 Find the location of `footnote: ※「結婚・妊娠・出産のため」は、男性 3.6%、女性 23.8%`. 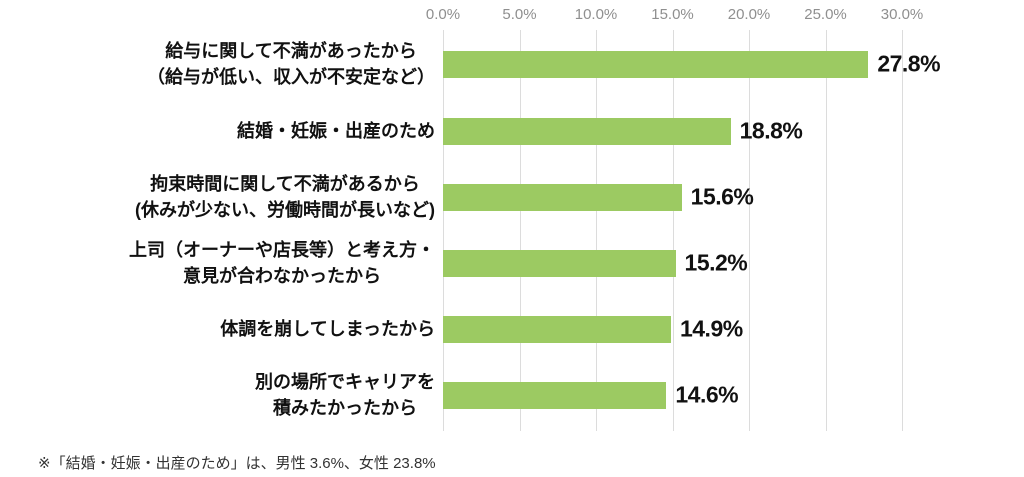

footnote: ※「結婚・妊娠・出産のため」は、男性 3.6%、女性 23.8% is located at coordinates (237, 463).